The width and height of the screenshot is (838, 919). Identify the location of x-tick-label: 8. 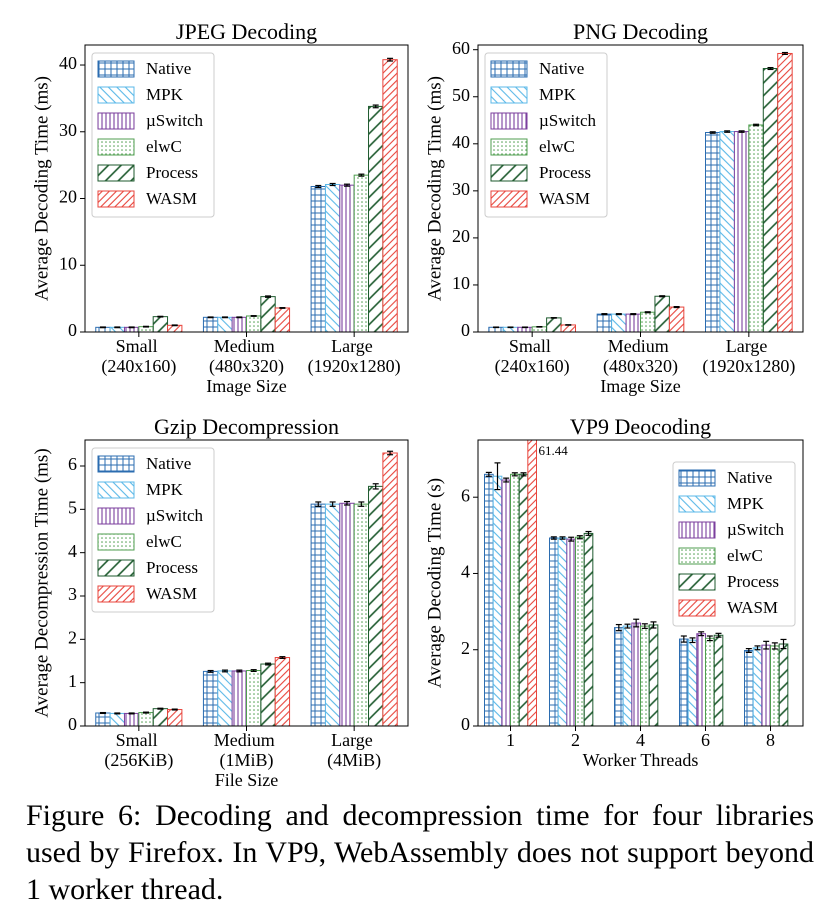
(770, 740).